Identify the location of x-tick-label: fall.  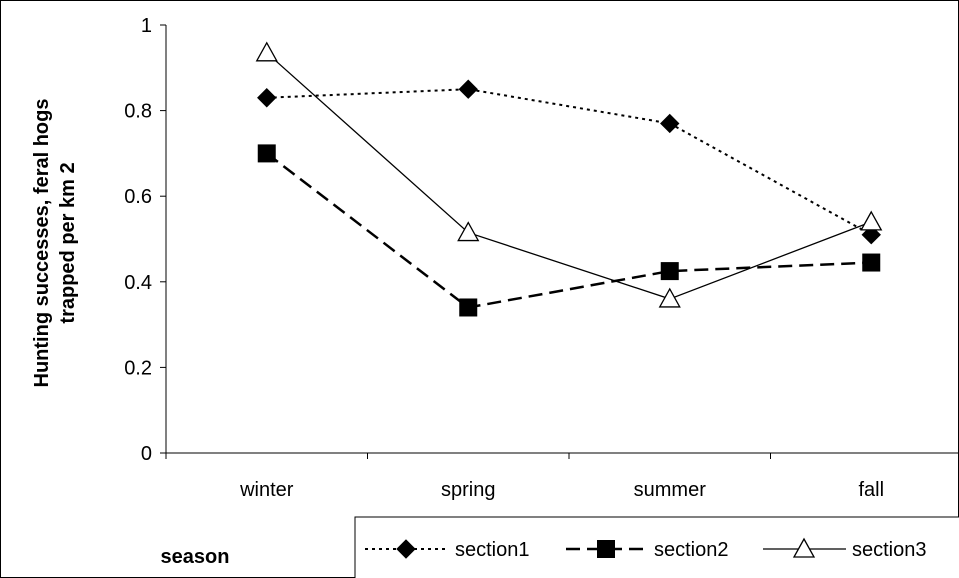
(871, 490).